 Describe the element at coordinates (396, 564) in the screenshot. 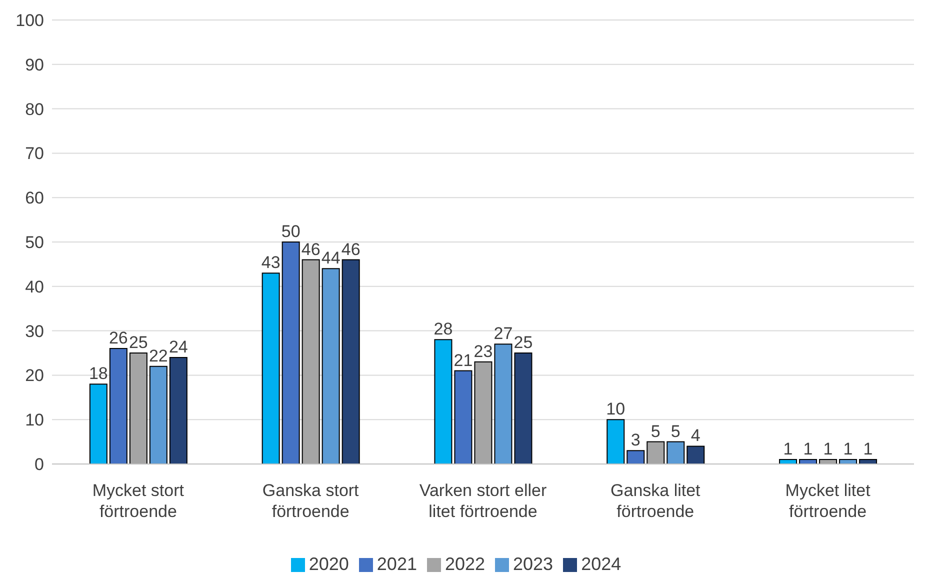

I see `legend-label: 2021` at that location.